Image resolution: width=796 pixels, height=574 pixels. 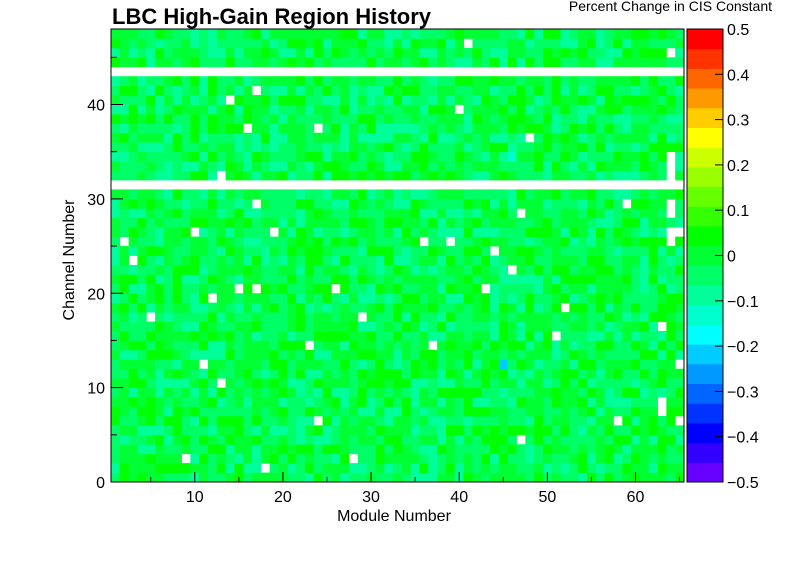 I want to click on color-scale-swatch, so click(x=705, y=433).